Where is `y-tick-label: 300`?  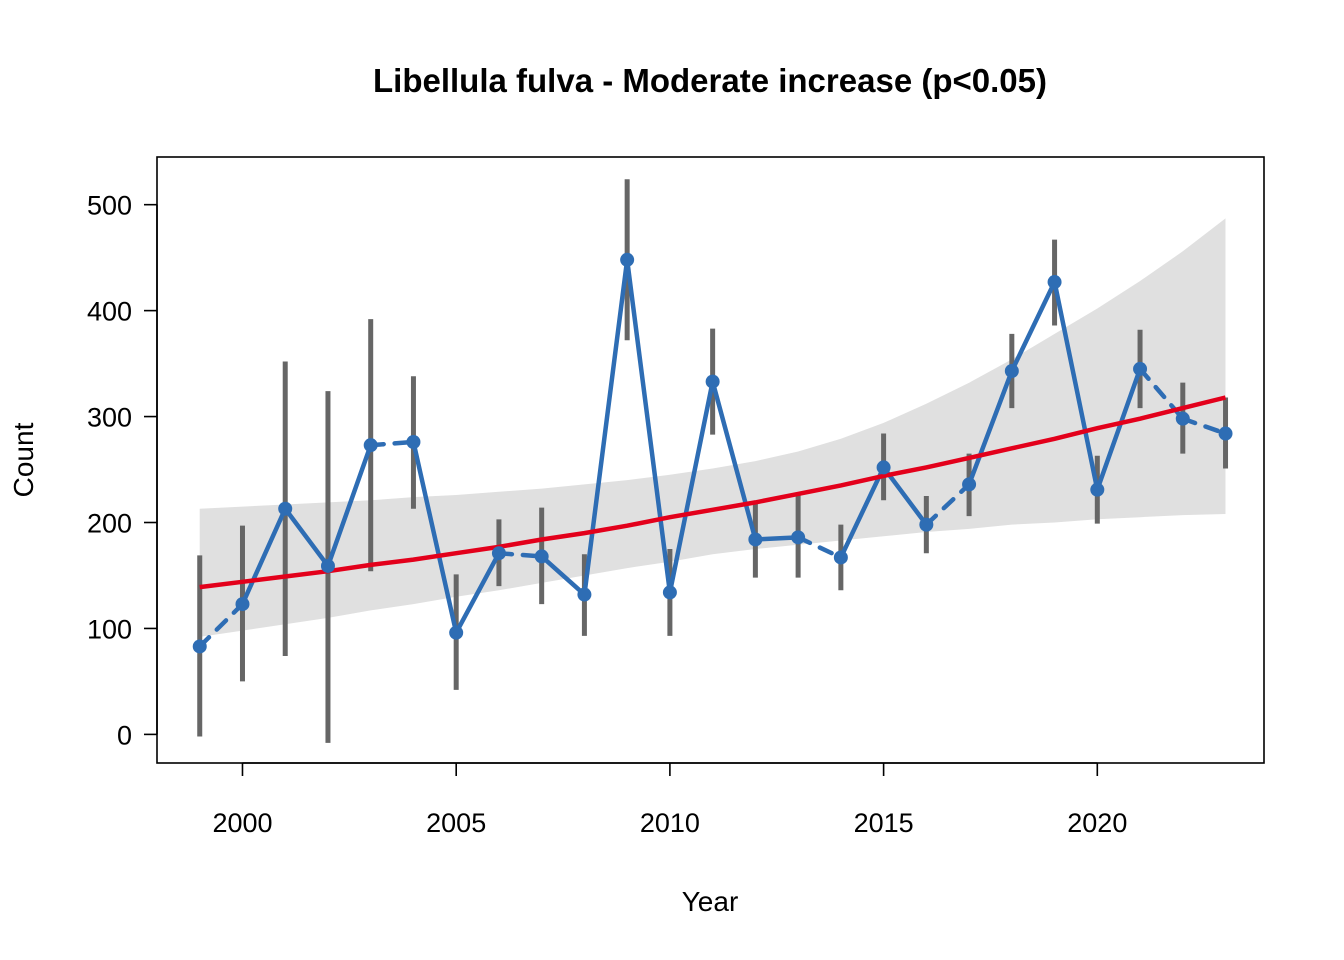 y-tick-label: 300 is located at coordinates (109, 418).